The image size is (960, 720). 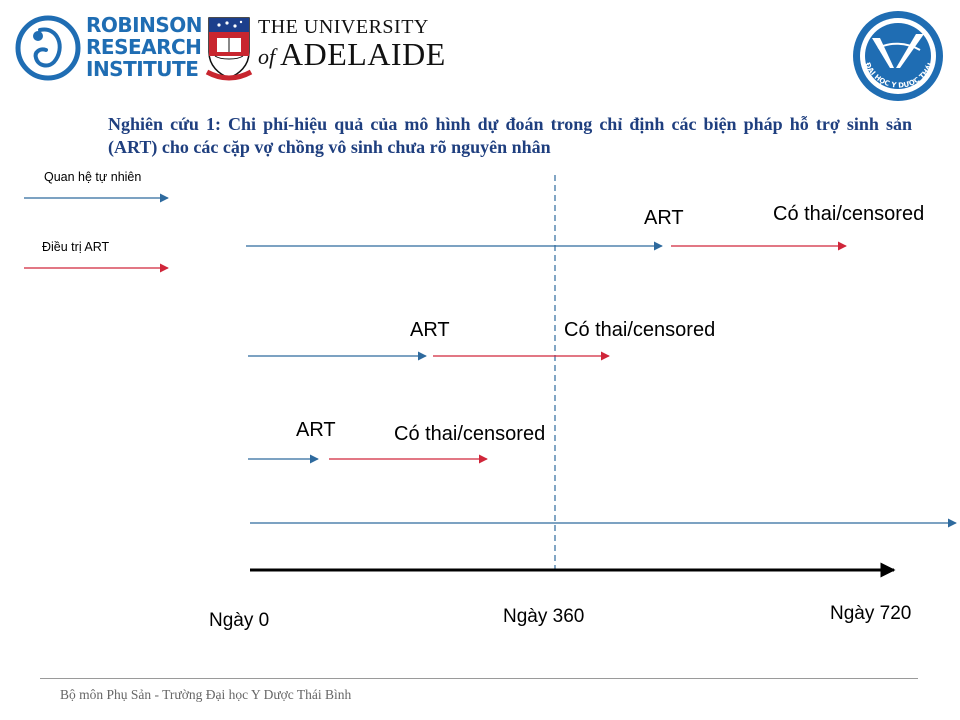 I want to click on robinson-line-1: ROBINSON, so click(x=144, y=25).